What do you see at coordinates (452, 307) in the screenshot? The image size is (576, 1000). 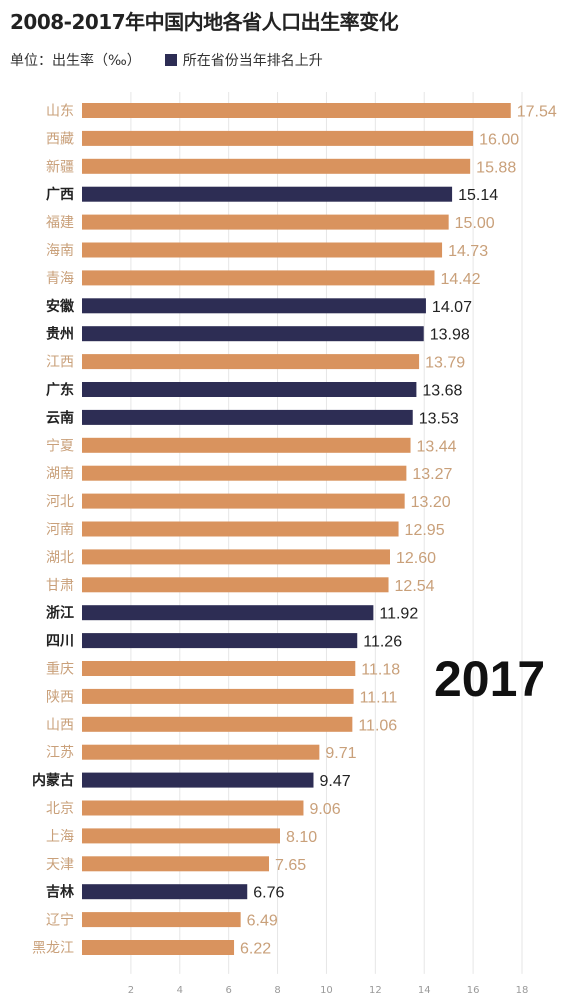 I see `data-label: 14.07` at bounding box center [452, 307].